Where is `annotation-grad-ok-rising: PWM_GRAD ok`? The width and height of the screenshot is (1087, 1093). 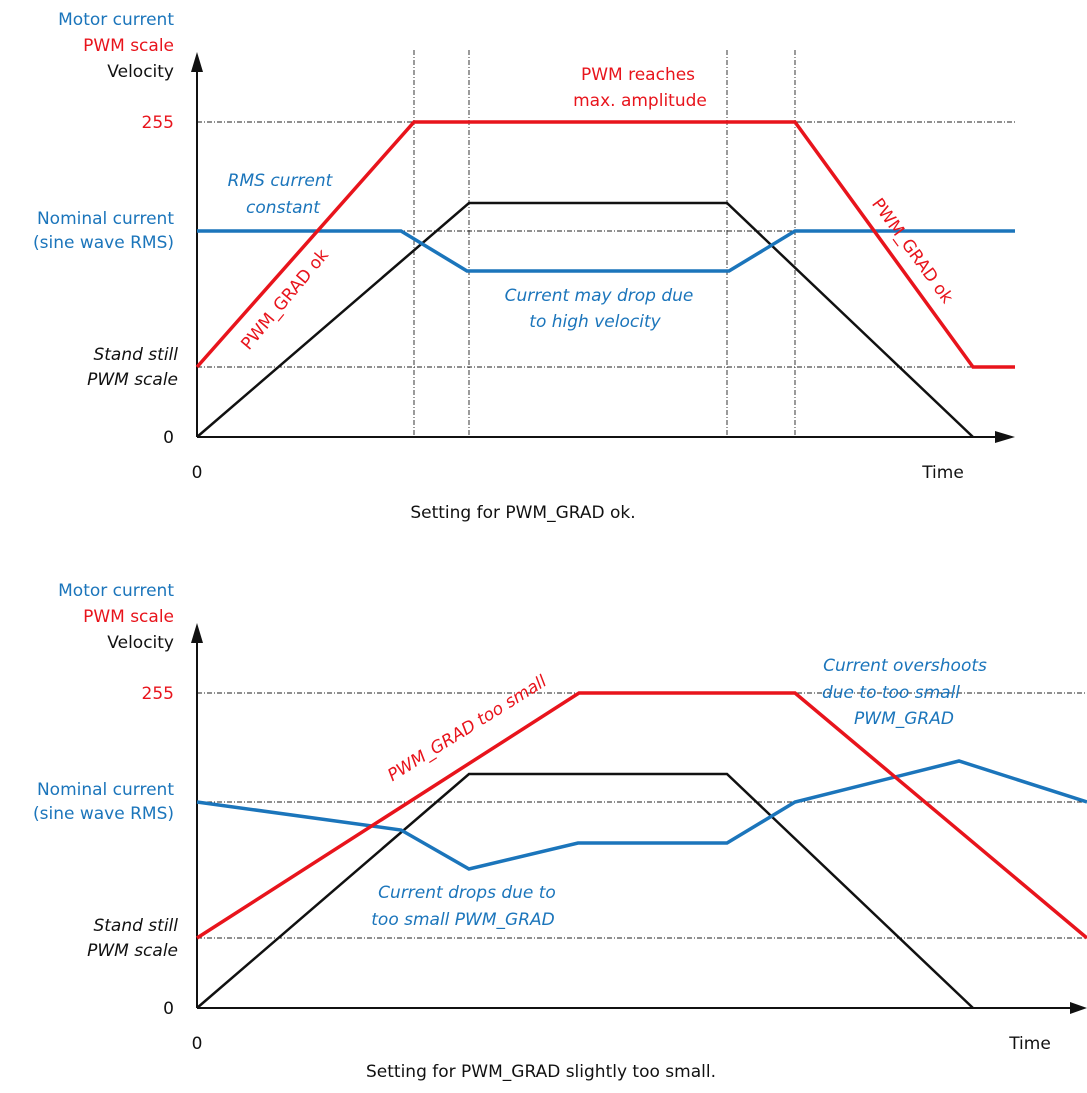 annotation-grad-ok-rising: PWM_GRAD ok is located at coordinates (285, 299).